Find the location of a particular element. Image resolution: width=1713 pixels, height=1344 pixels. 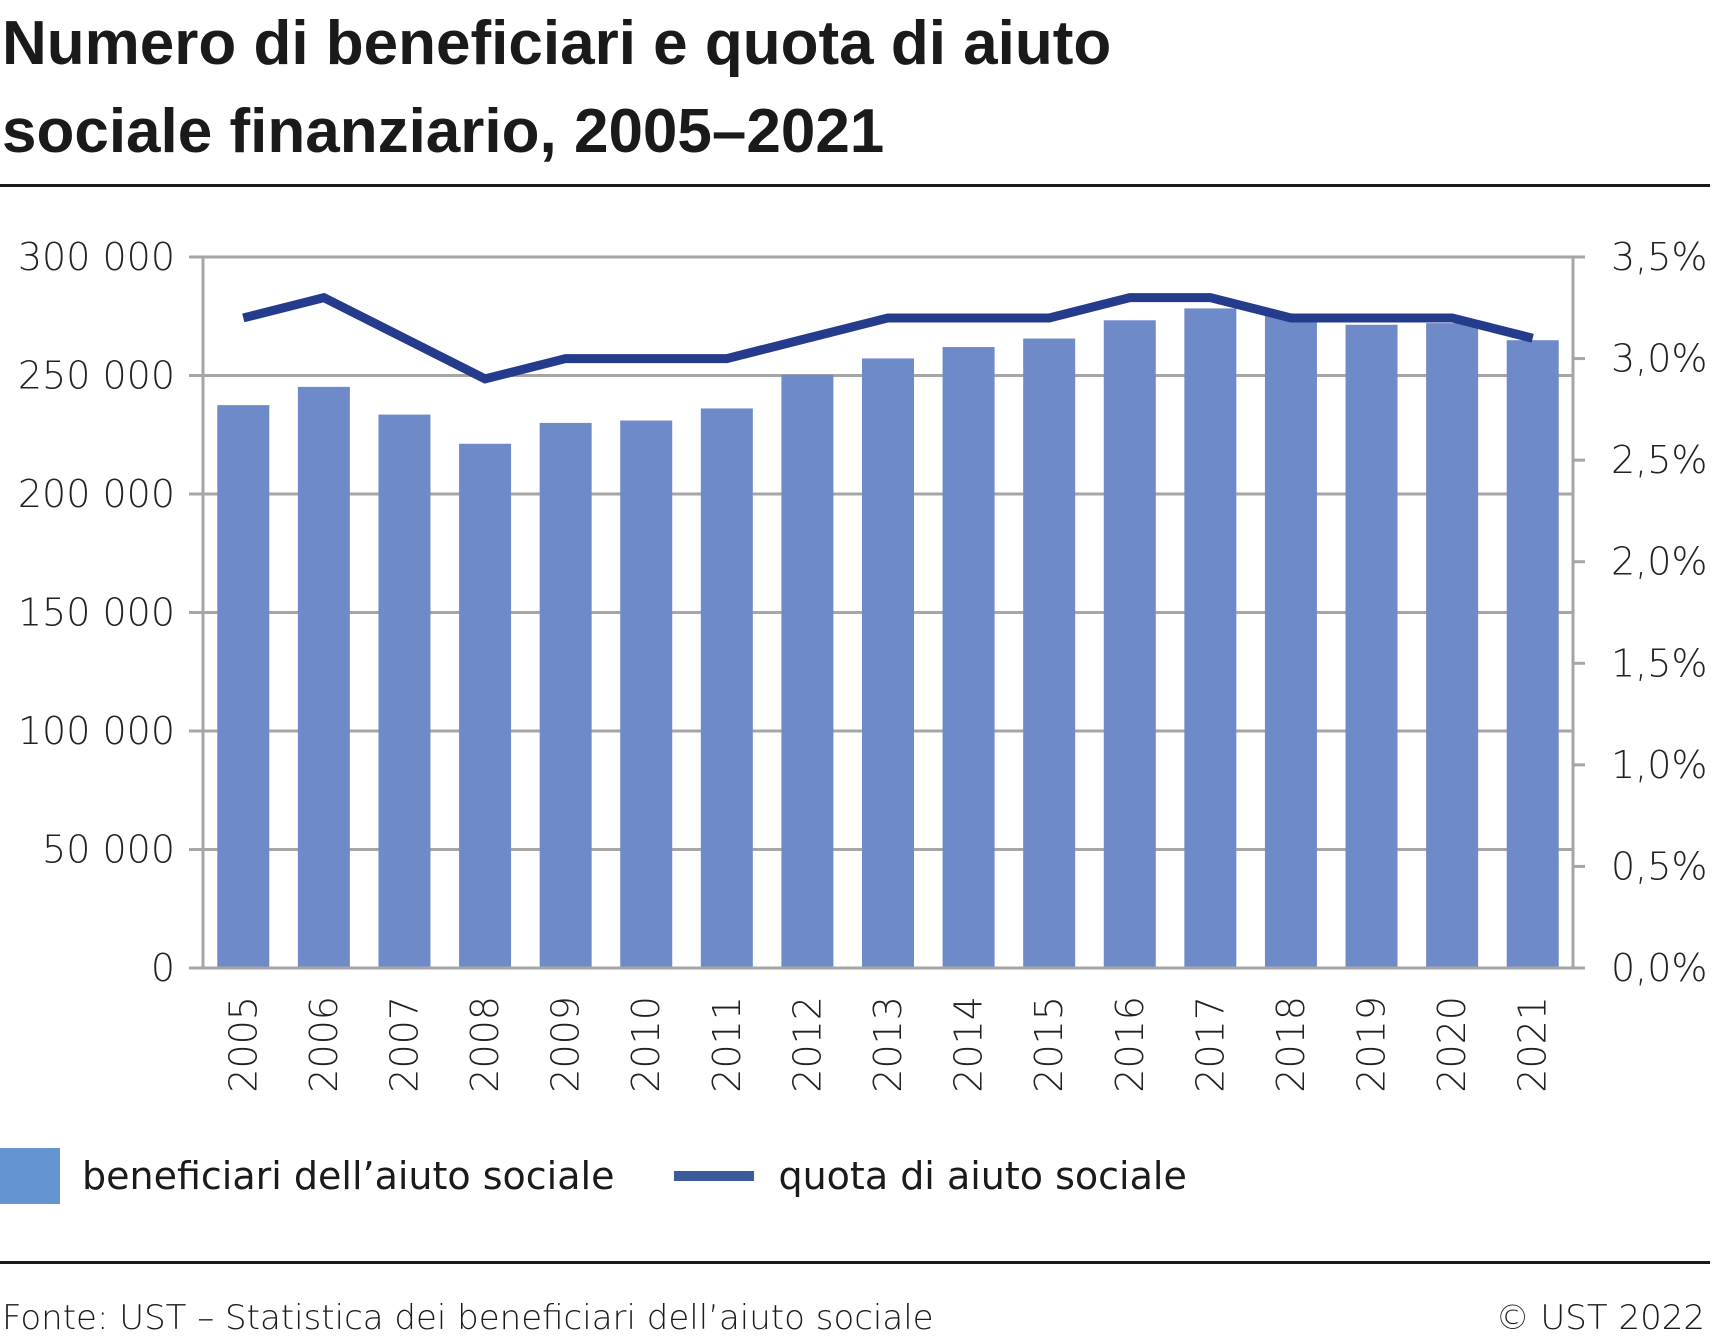

y-right-tick-label: 0,5% is located at coordinates (1659, 866).